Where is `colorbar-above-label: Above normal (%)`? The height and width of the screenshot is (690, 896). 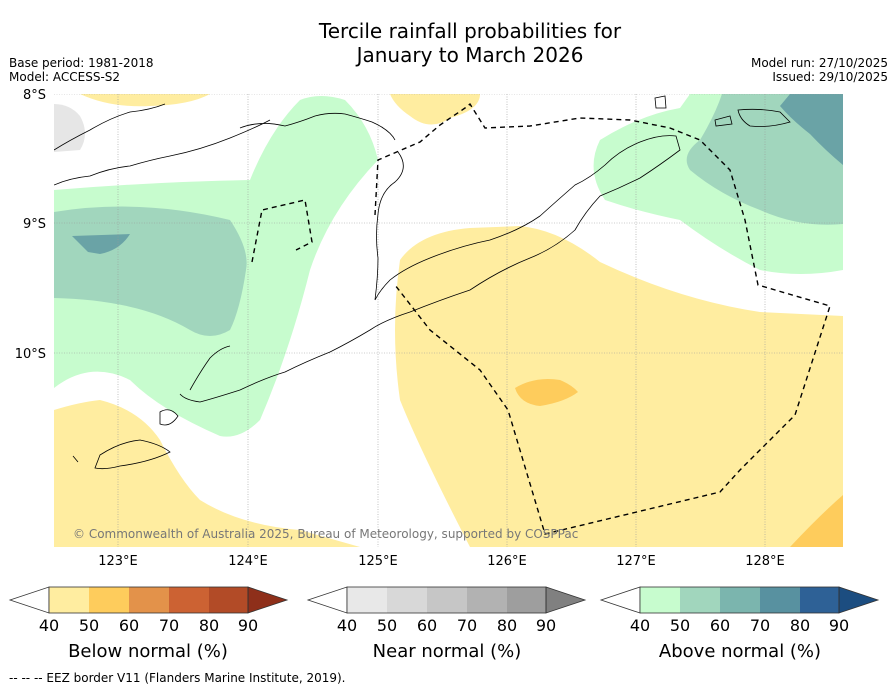 colorbar-above-label: Above normal (%) is located at coordinates (740, 651).